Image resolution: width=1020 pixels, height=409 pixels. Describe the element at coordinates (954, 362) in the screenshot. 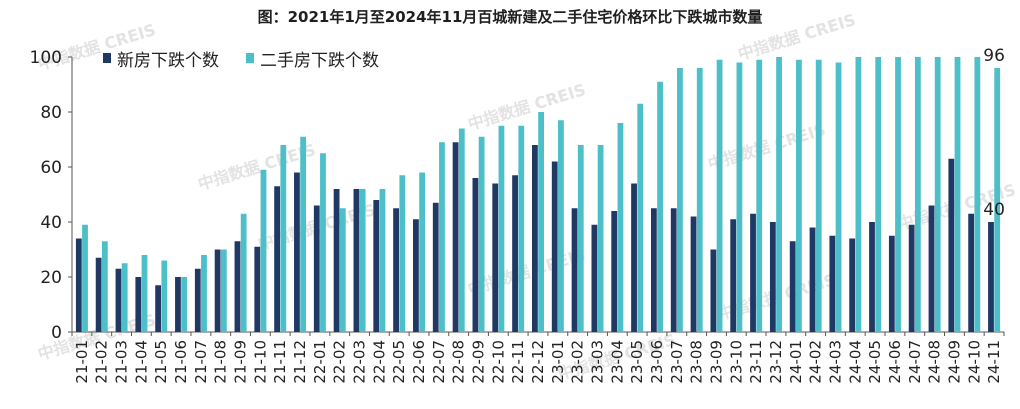

I see `x-tick-label: 24-09` at that location.